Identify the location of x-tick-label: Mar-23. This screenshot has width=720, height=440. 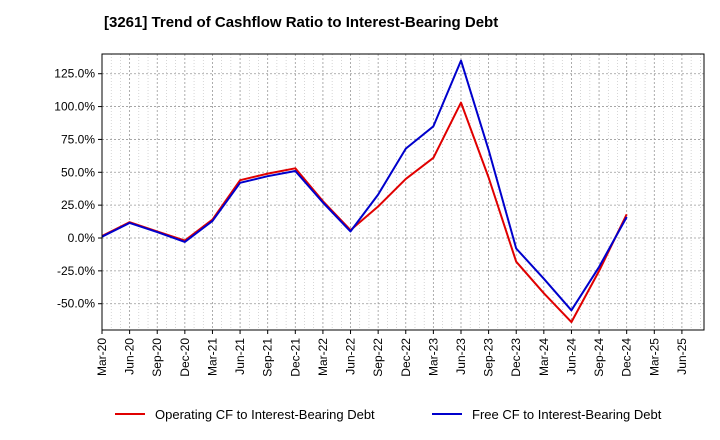
(433, 357).